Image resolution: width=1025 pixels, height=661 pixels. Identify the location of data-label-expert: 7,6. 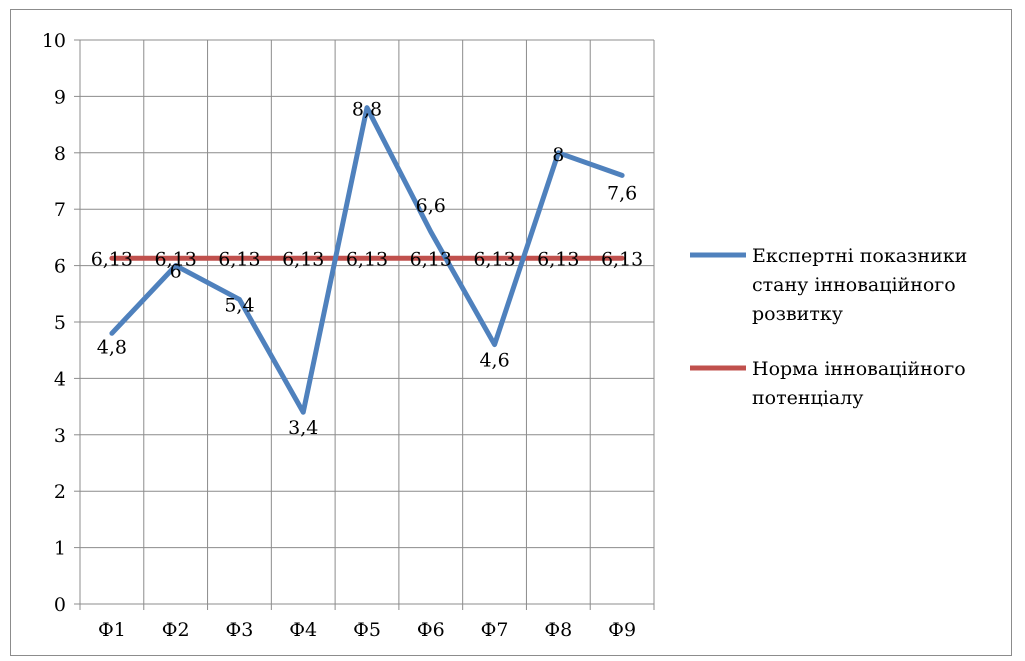
(622, 193).